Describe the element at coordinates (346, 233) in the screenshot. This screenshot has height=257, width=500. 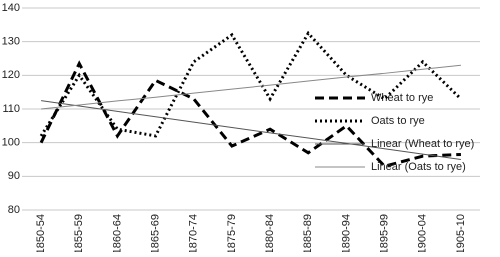
I see `x-tick-label: 1890-94` at that location.